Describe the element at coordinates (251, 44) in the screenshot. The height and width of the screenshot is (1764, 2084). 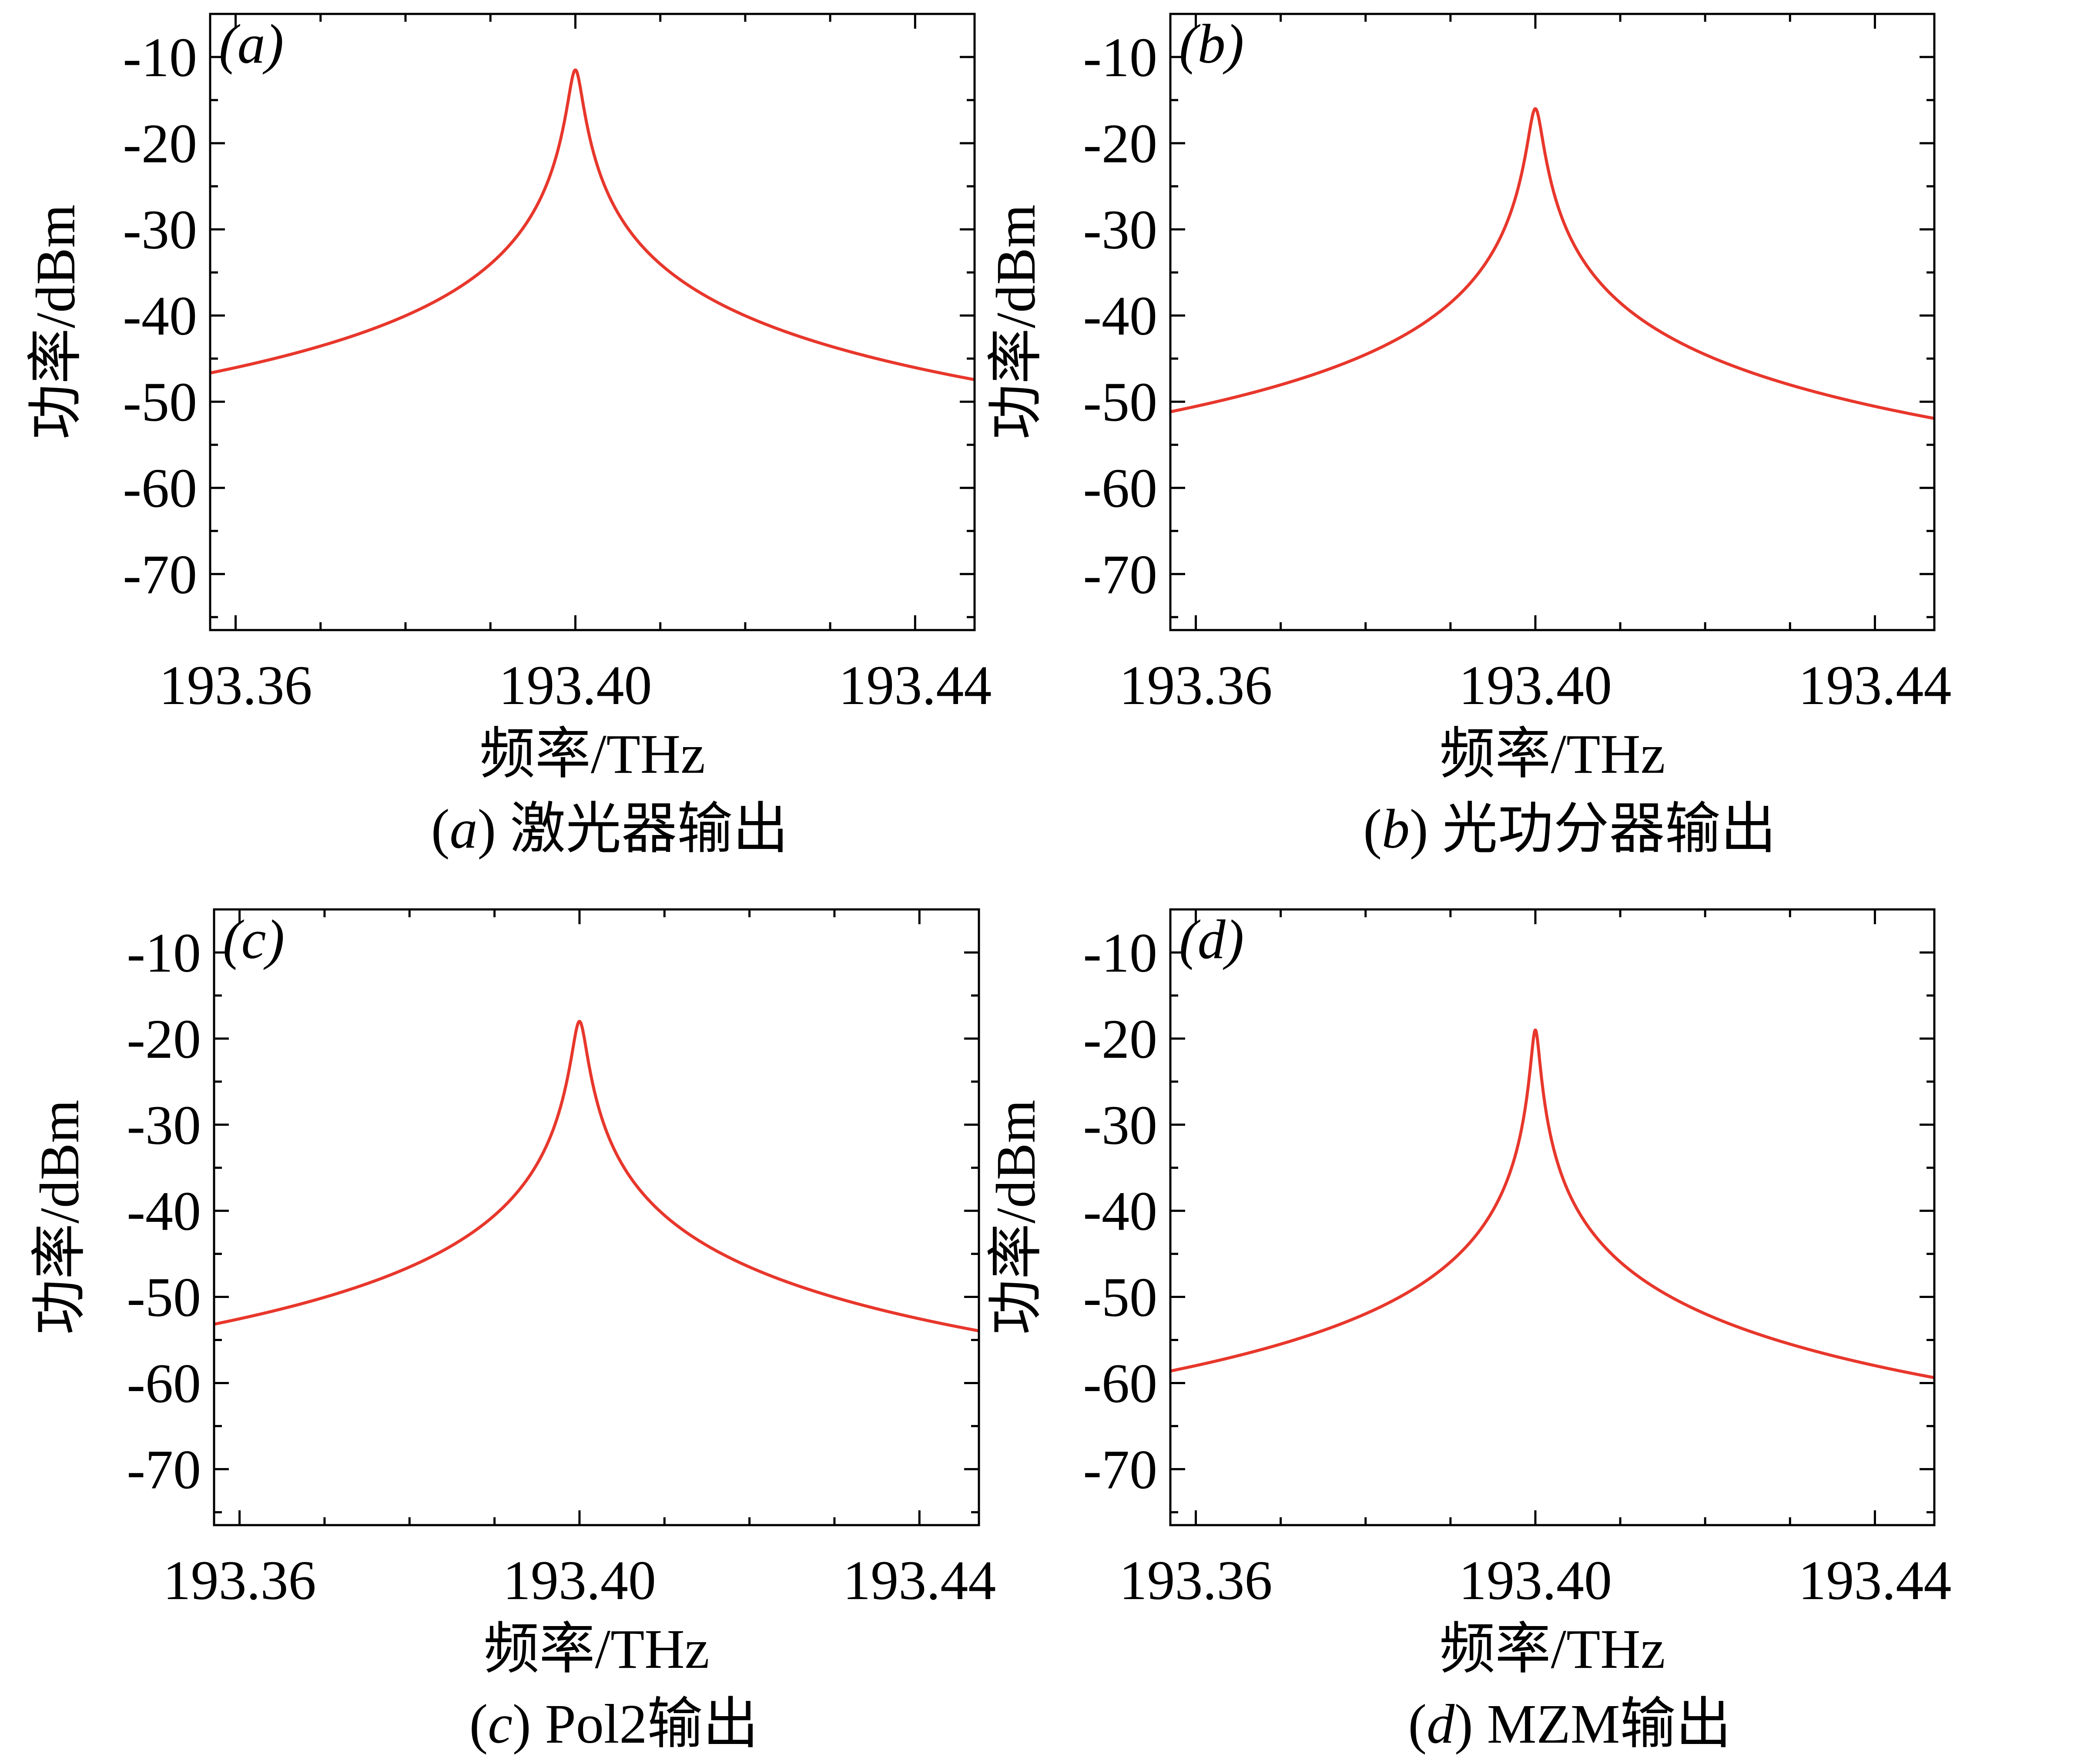
I see `panel-tag: (a)` at that location.